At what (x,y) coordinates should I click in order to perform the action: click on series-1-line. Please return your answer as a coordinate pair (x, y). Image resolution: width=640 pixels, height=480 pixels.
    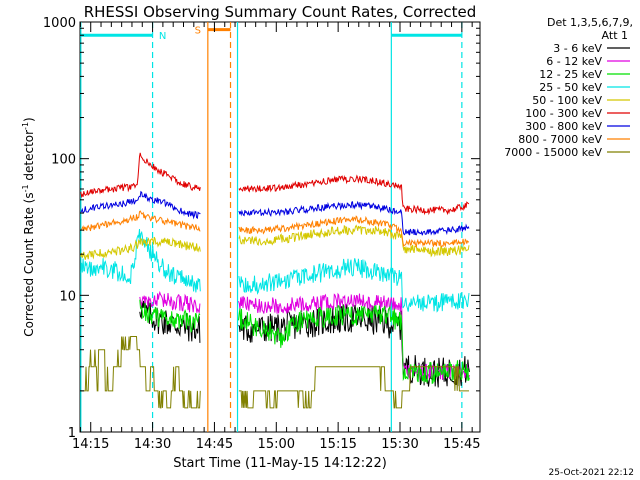
    Looking at the image, I should click on (304, 335).